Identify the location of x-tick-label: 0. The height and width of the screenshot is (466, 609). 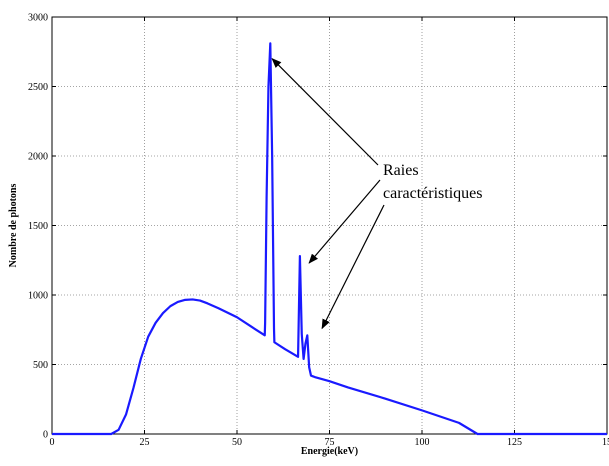
(52, 442).